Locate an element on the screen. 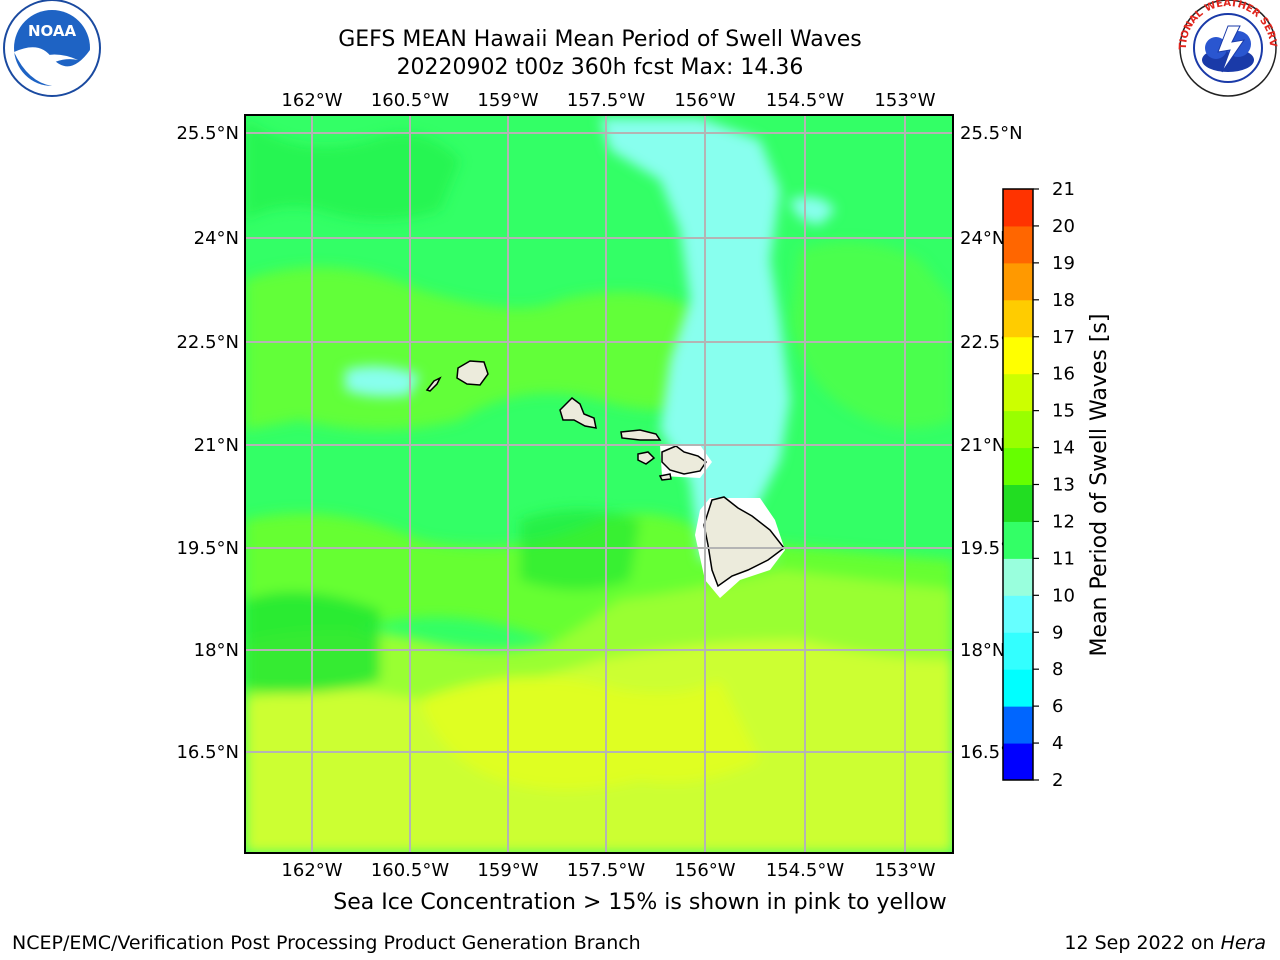 The image size is (1280, 960). footer-date-text: 12 Sep 2022 on is located at coordinates (1142, 943).